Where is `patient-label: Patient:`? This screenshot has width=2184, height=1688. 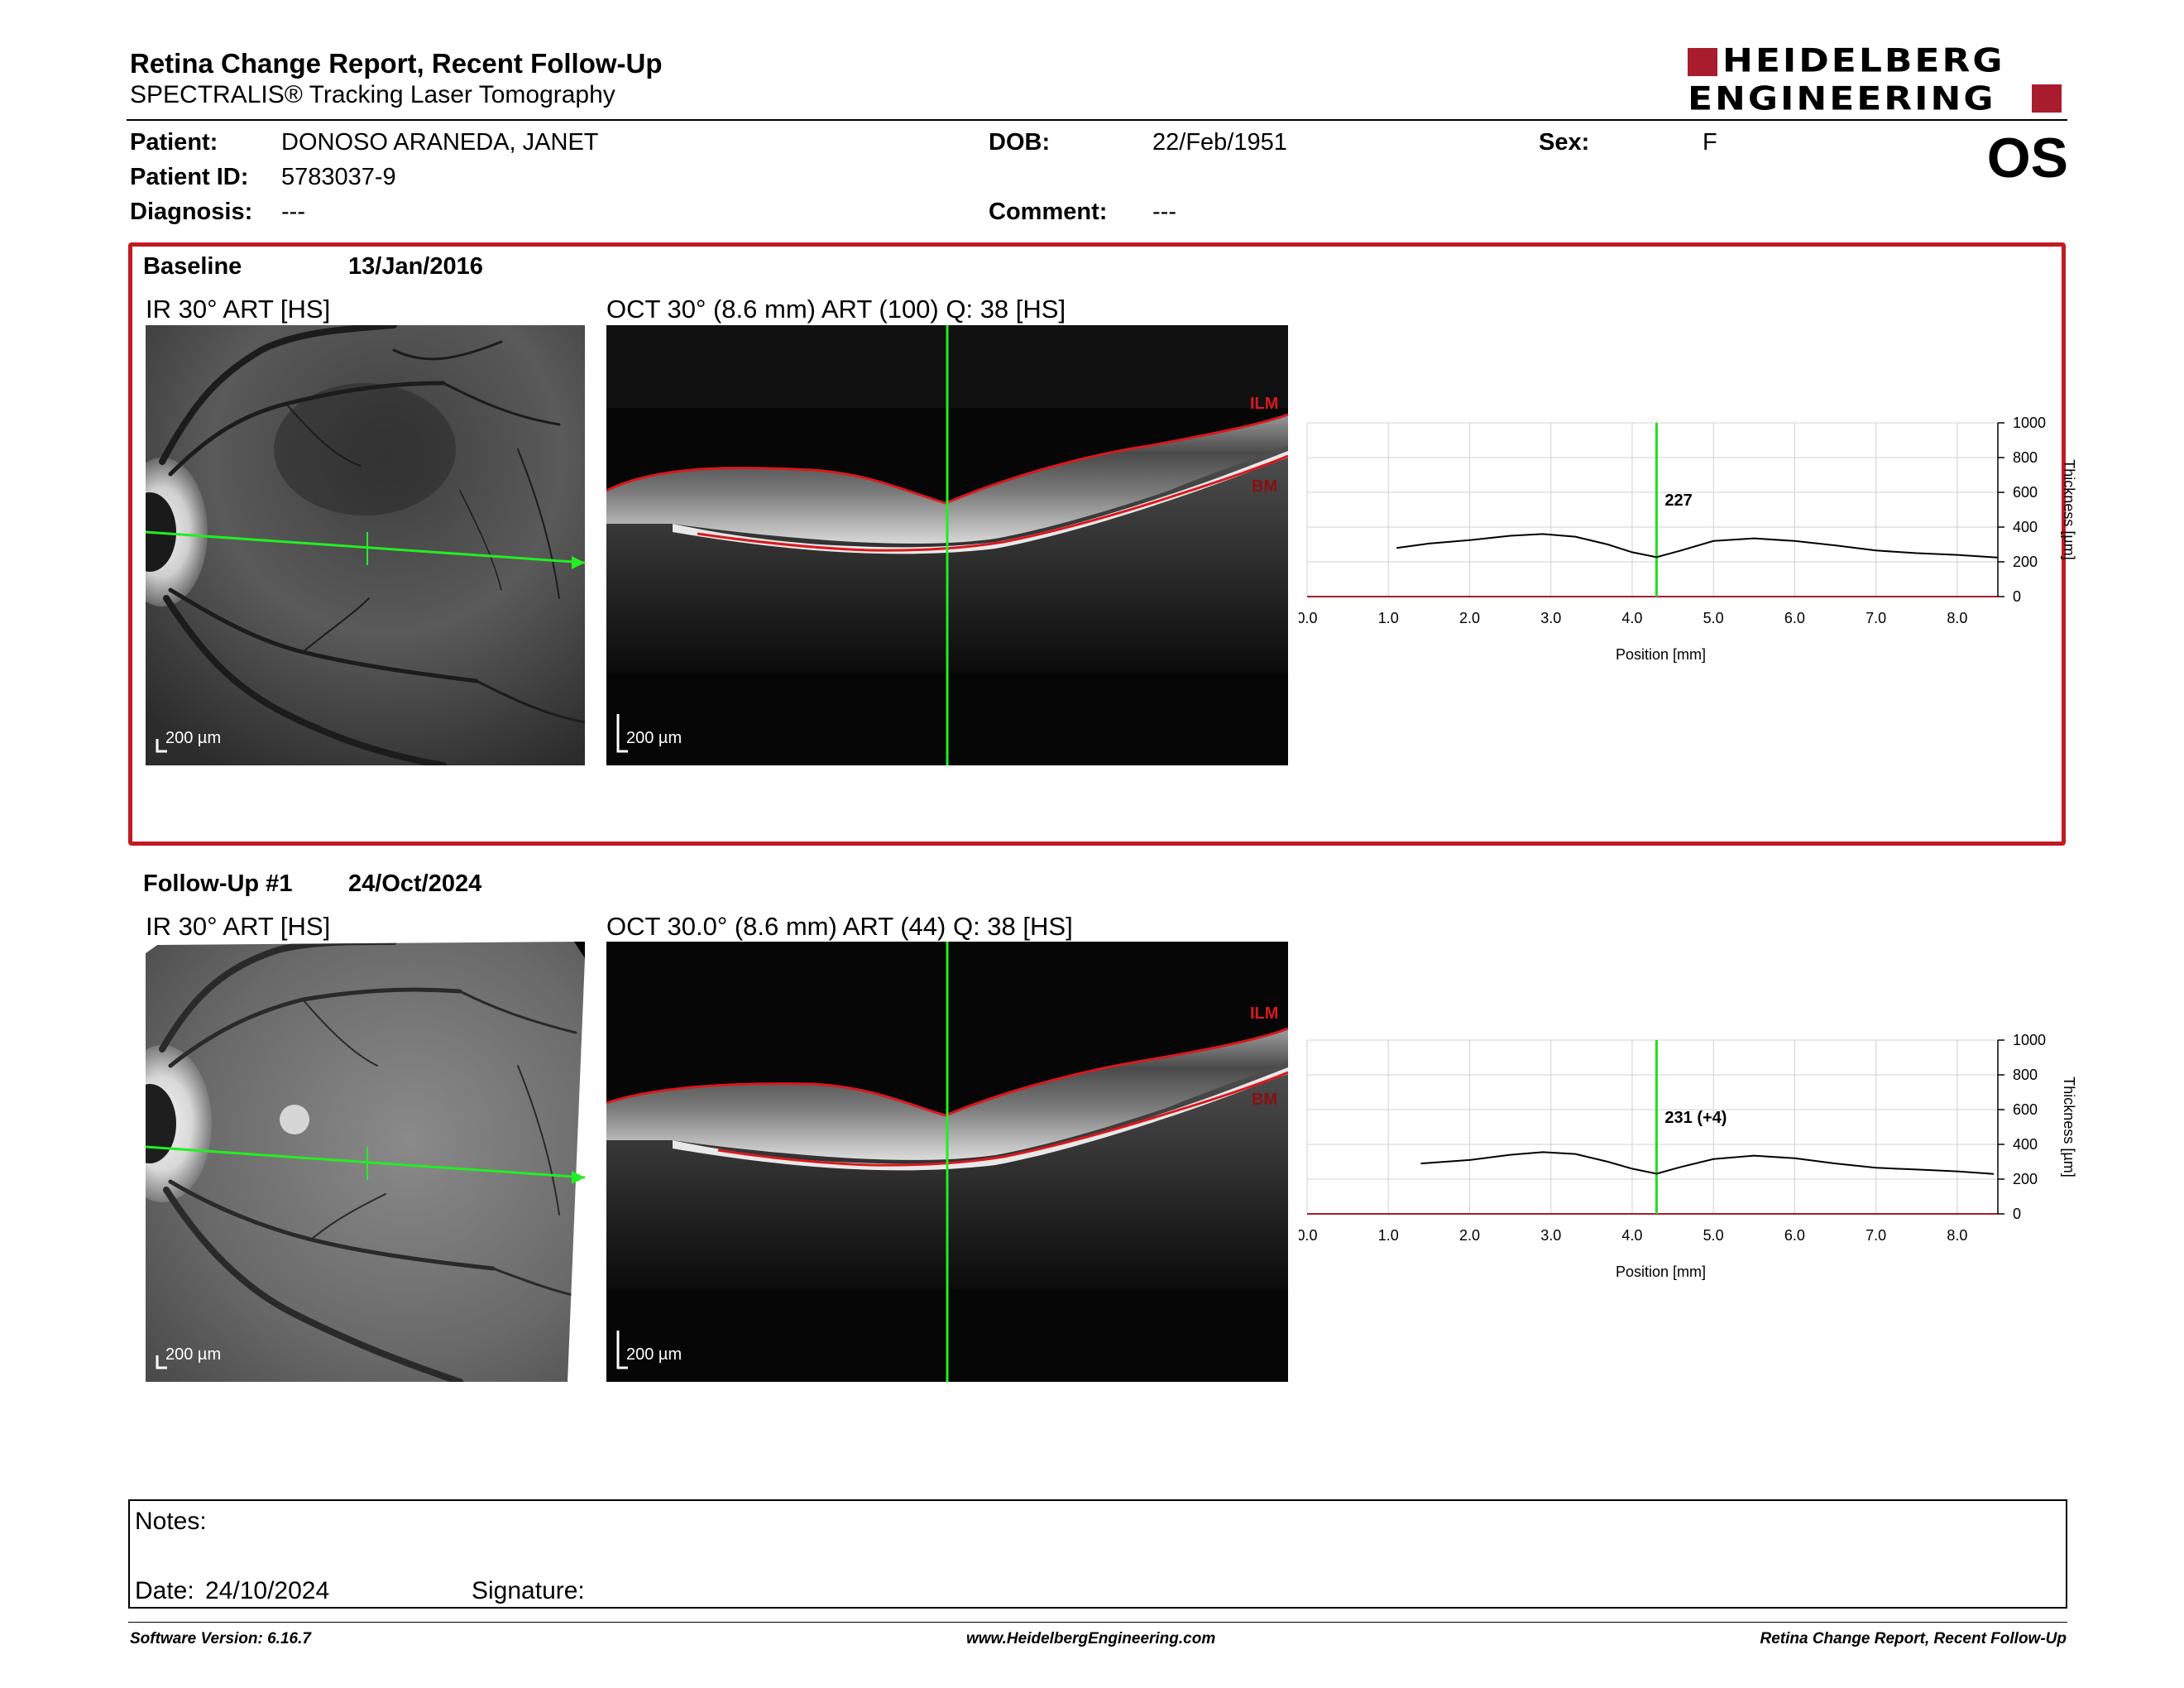
patient-label: Patient: is located at coordinates (174, 142).